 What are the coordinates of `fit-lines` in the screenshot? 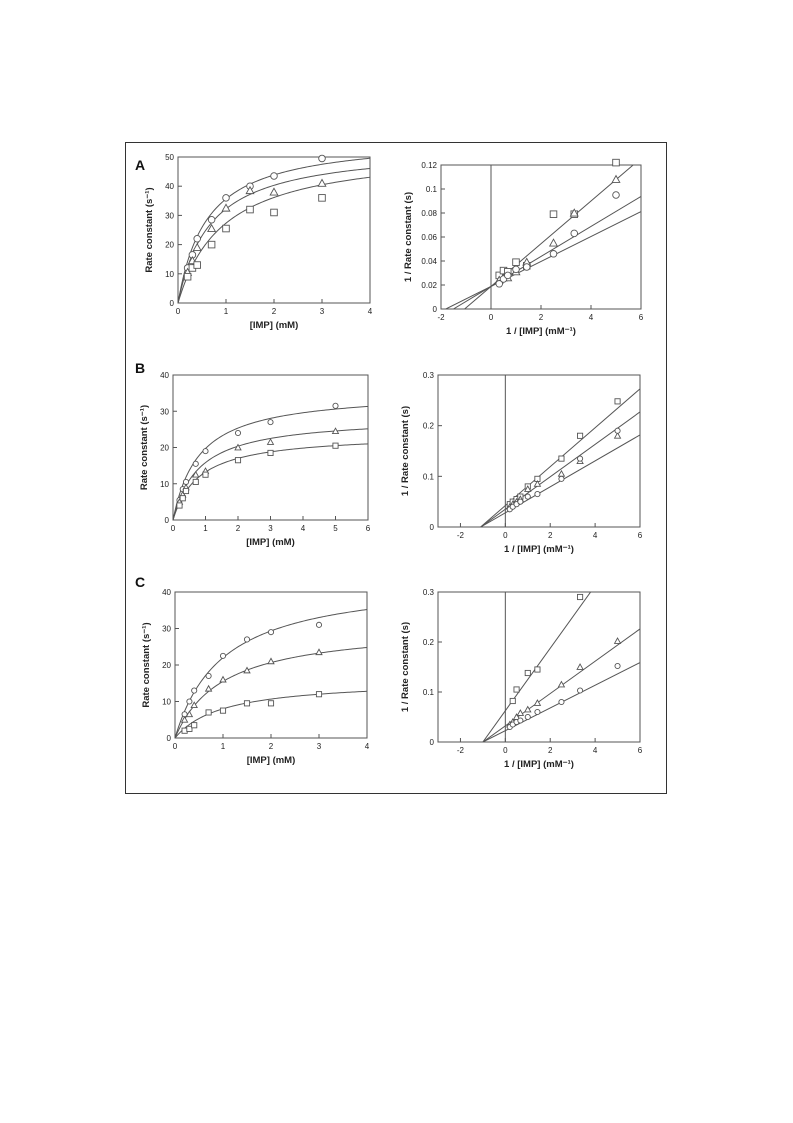 It's located at (271, 673).